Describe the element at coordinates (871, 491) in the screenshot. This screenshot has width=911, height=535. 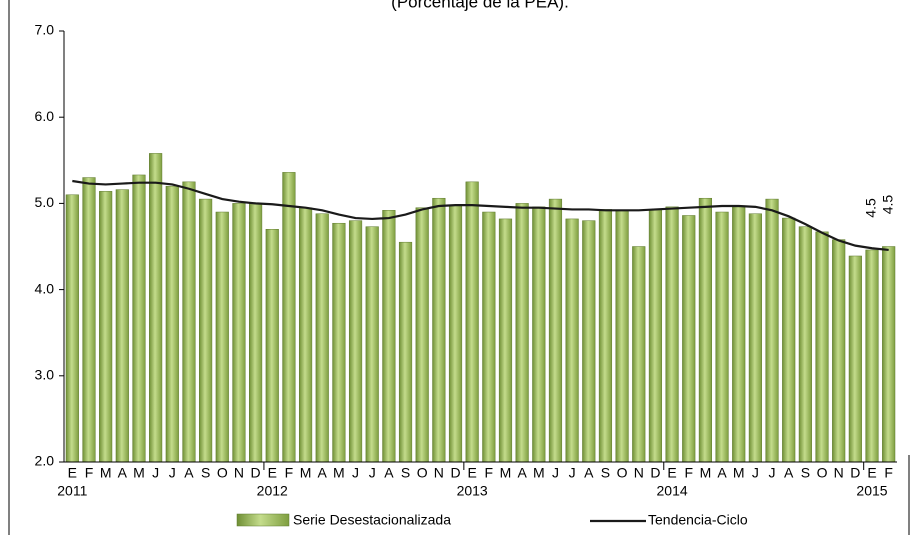
I see `x-group-label: 2015` at that location.